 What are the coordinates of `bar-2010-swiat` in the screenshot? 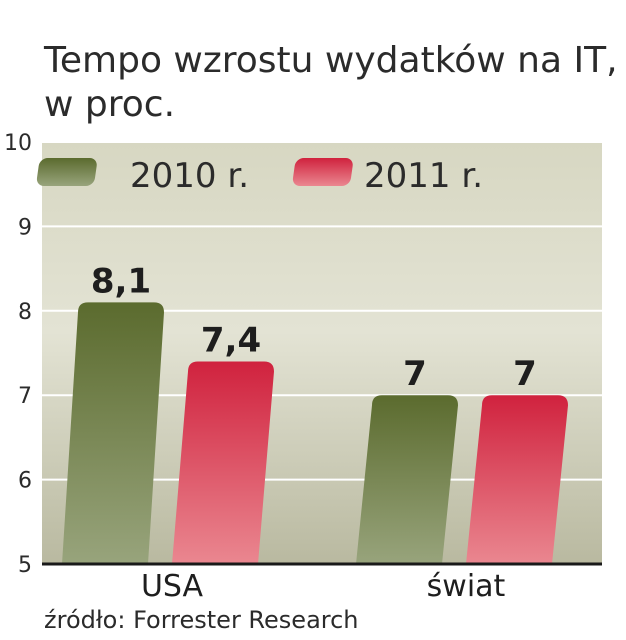 It's located at (407, 479).